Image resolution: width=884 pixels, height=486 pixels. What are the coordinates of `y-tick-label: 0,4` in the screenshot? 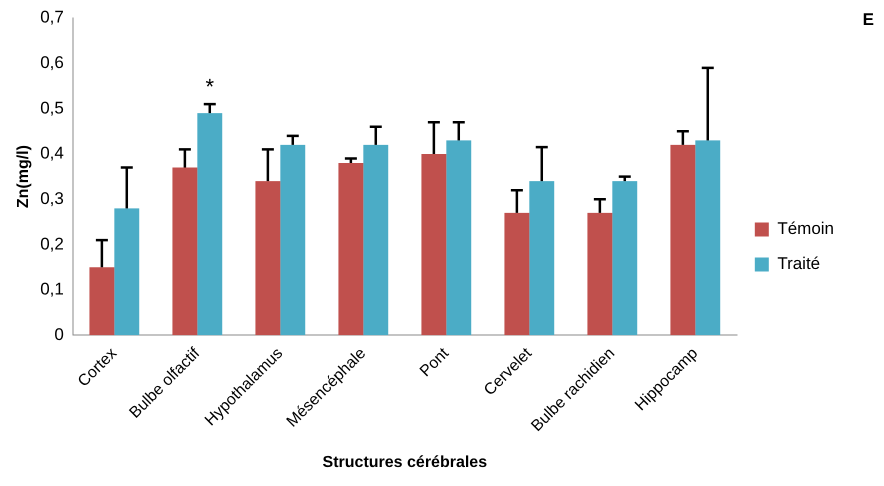 It's located at (52, 153).